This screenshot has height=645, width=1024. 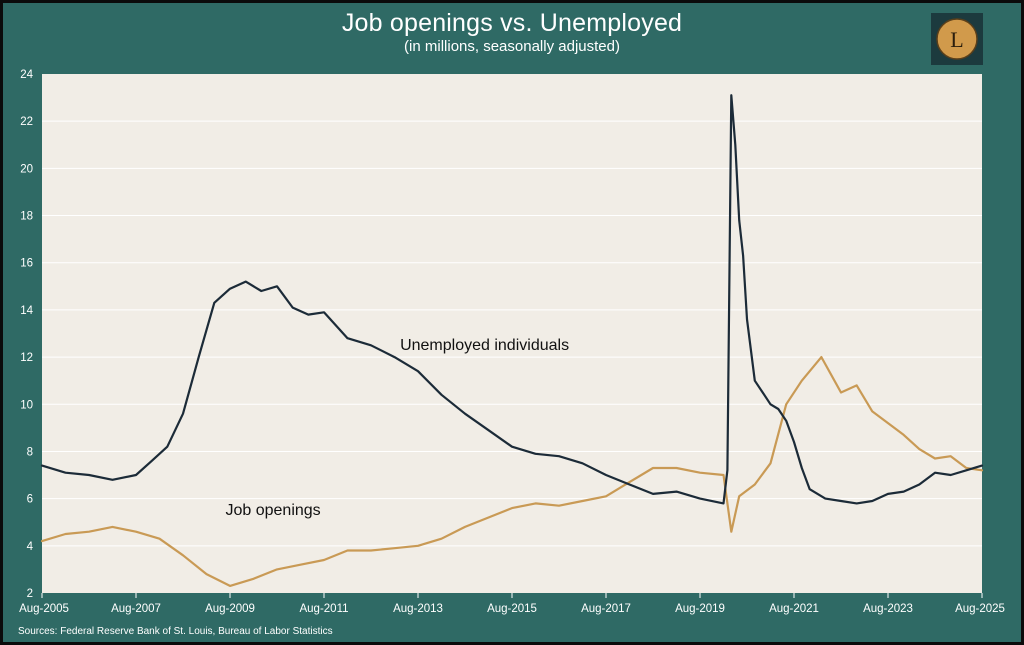 What do you see at coordinates (512, 609) in the screenshot?
I see `x-tick-label: Aug-2015` at bounding box center [512, 609].